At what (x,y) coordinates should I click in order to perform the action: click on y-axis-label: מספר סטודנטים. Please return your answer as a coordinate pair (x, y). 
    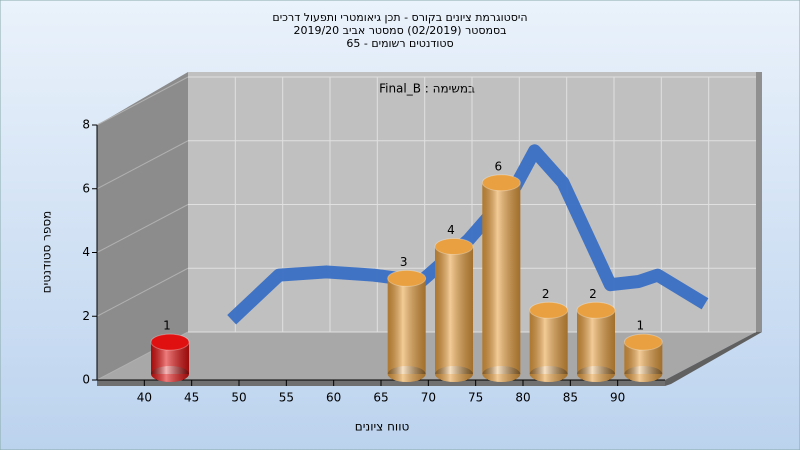
    Looking at the image, I should click on (47, 252).